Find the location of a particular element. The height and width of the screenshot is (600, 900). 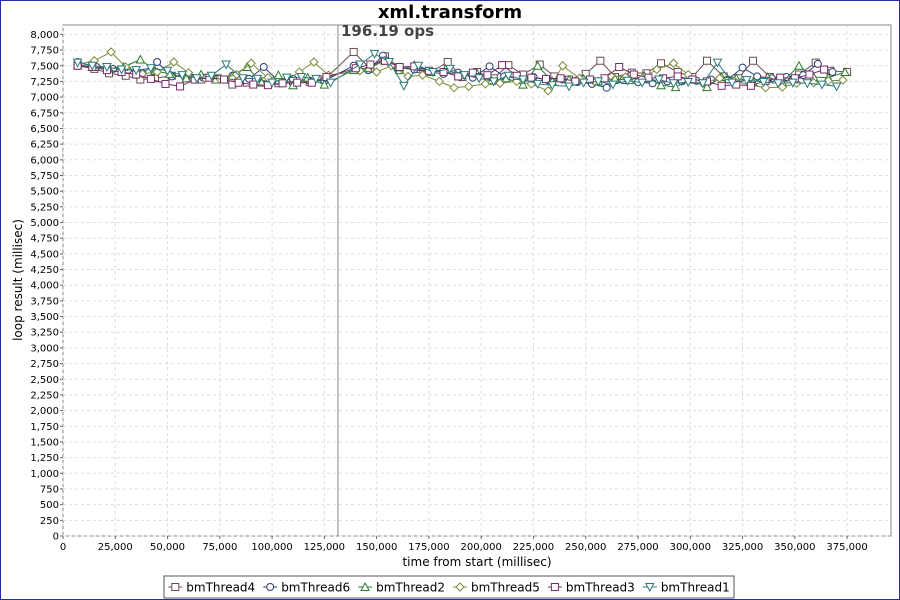

x-tick-label: 50,000 is located at coordinates (167, 547).